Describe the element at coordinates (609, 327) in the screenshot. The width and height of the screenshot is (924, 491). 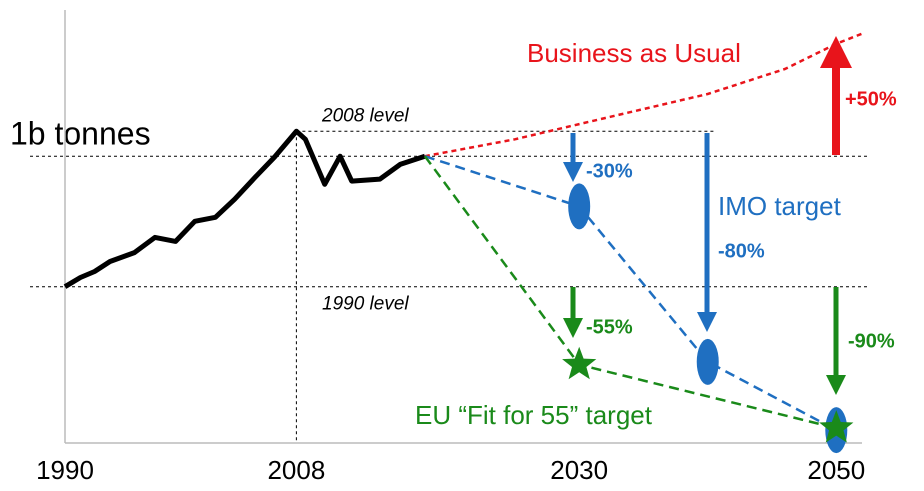
I see `annotation: -55%` at that location.